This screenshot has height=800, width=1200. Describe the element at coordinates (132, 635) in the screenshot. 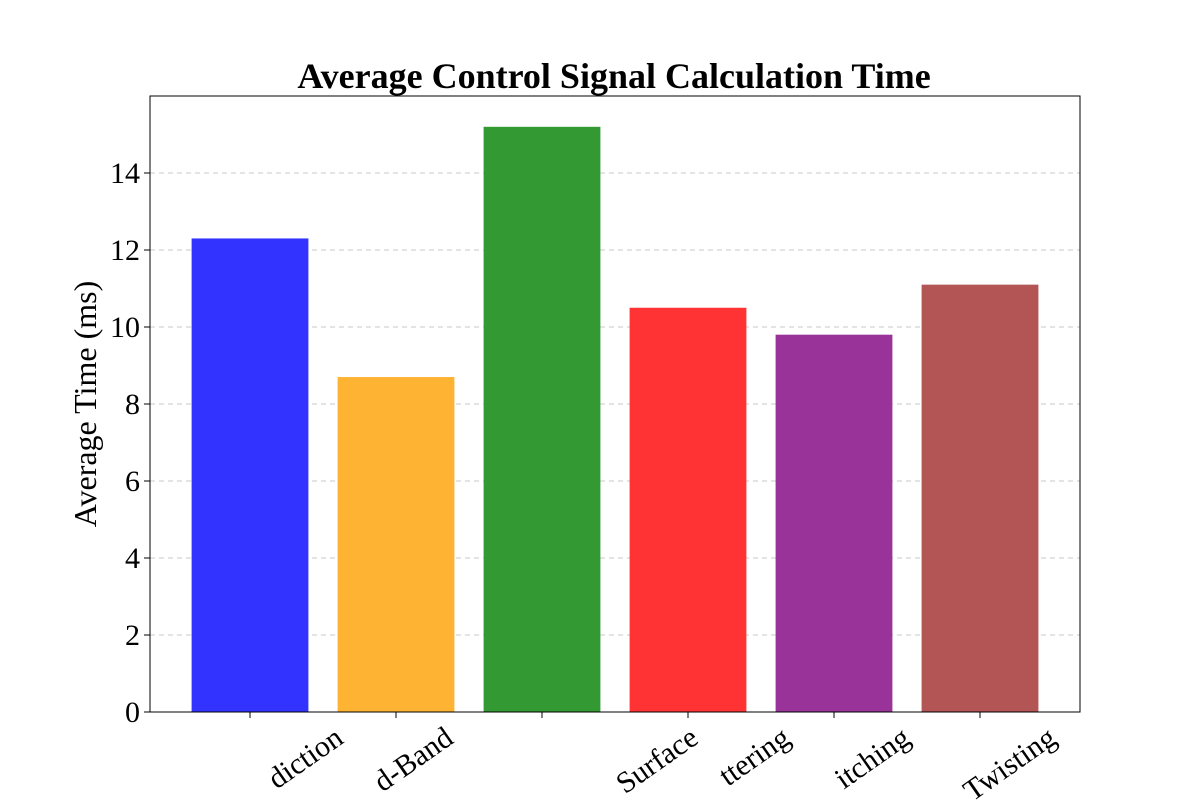

I see `y-tick-label: 2` at that location.